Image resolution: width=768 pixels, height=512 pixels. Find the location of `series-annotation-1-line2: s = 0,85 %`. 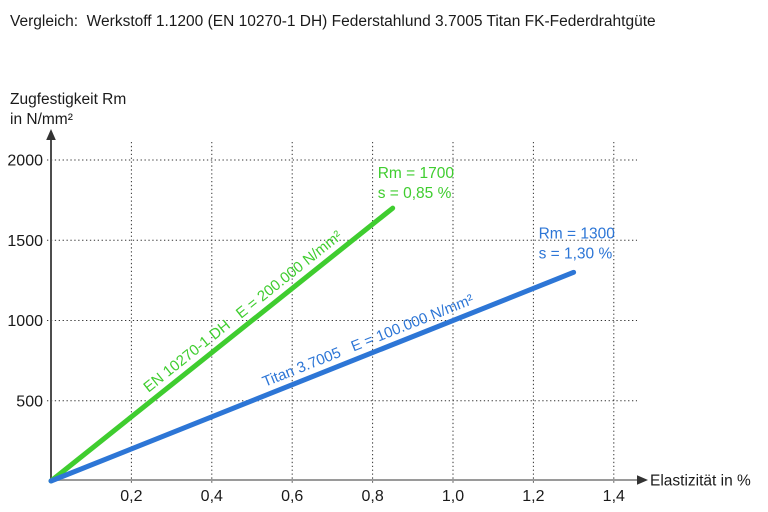

series-annotation-1-line2: s = 0,85 % is located at coordinates (415, 193).